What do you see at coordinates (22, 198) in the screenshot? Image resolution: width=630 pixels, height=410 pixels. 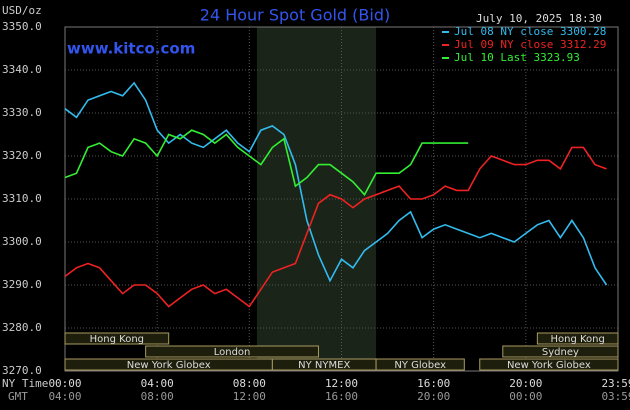 I see `y-tick-label: 3310.0` at bounding box center [22, 198].